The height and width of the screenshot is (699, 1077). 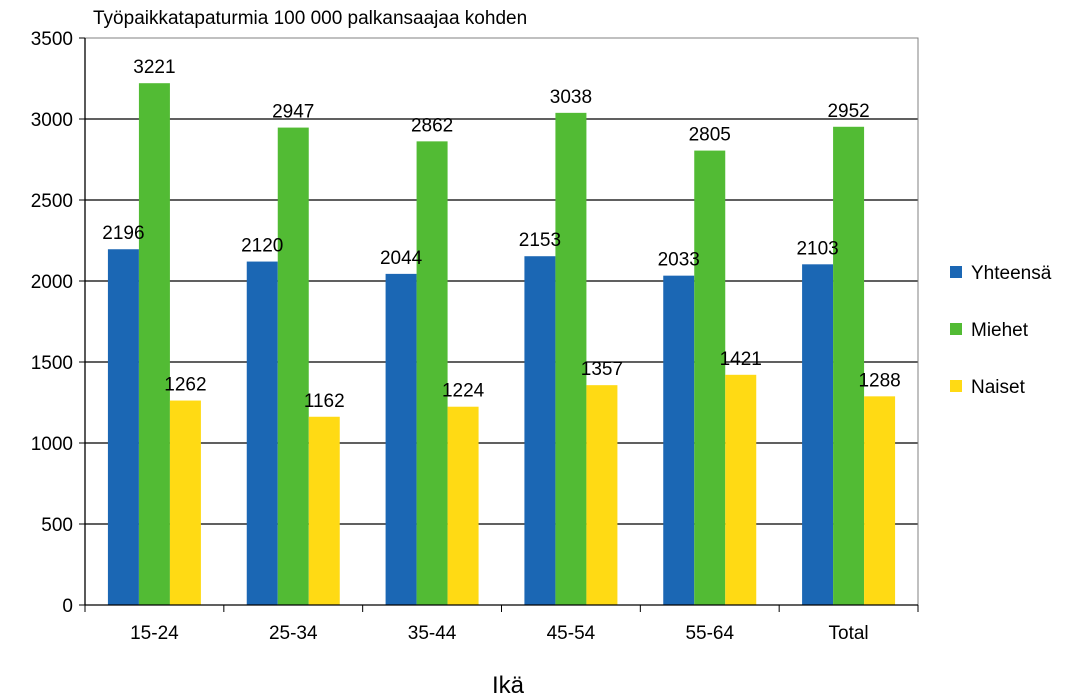 I want to click on data-label: 2153, so click(x=540, y=240).